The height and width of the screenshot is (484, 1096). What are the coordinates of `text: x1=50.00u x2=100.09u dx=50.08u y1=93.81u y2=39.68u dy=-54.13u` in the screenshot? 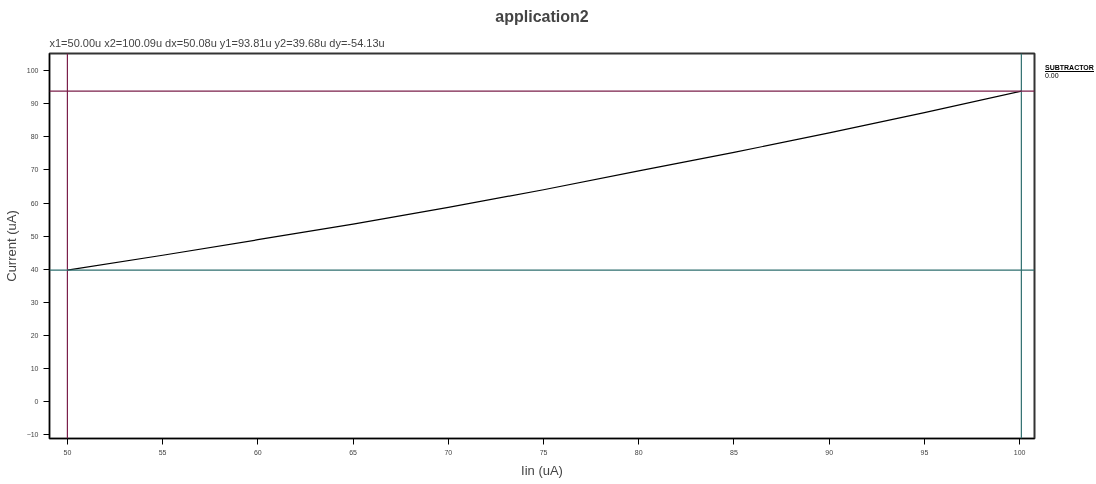 It's located at (217, 42).